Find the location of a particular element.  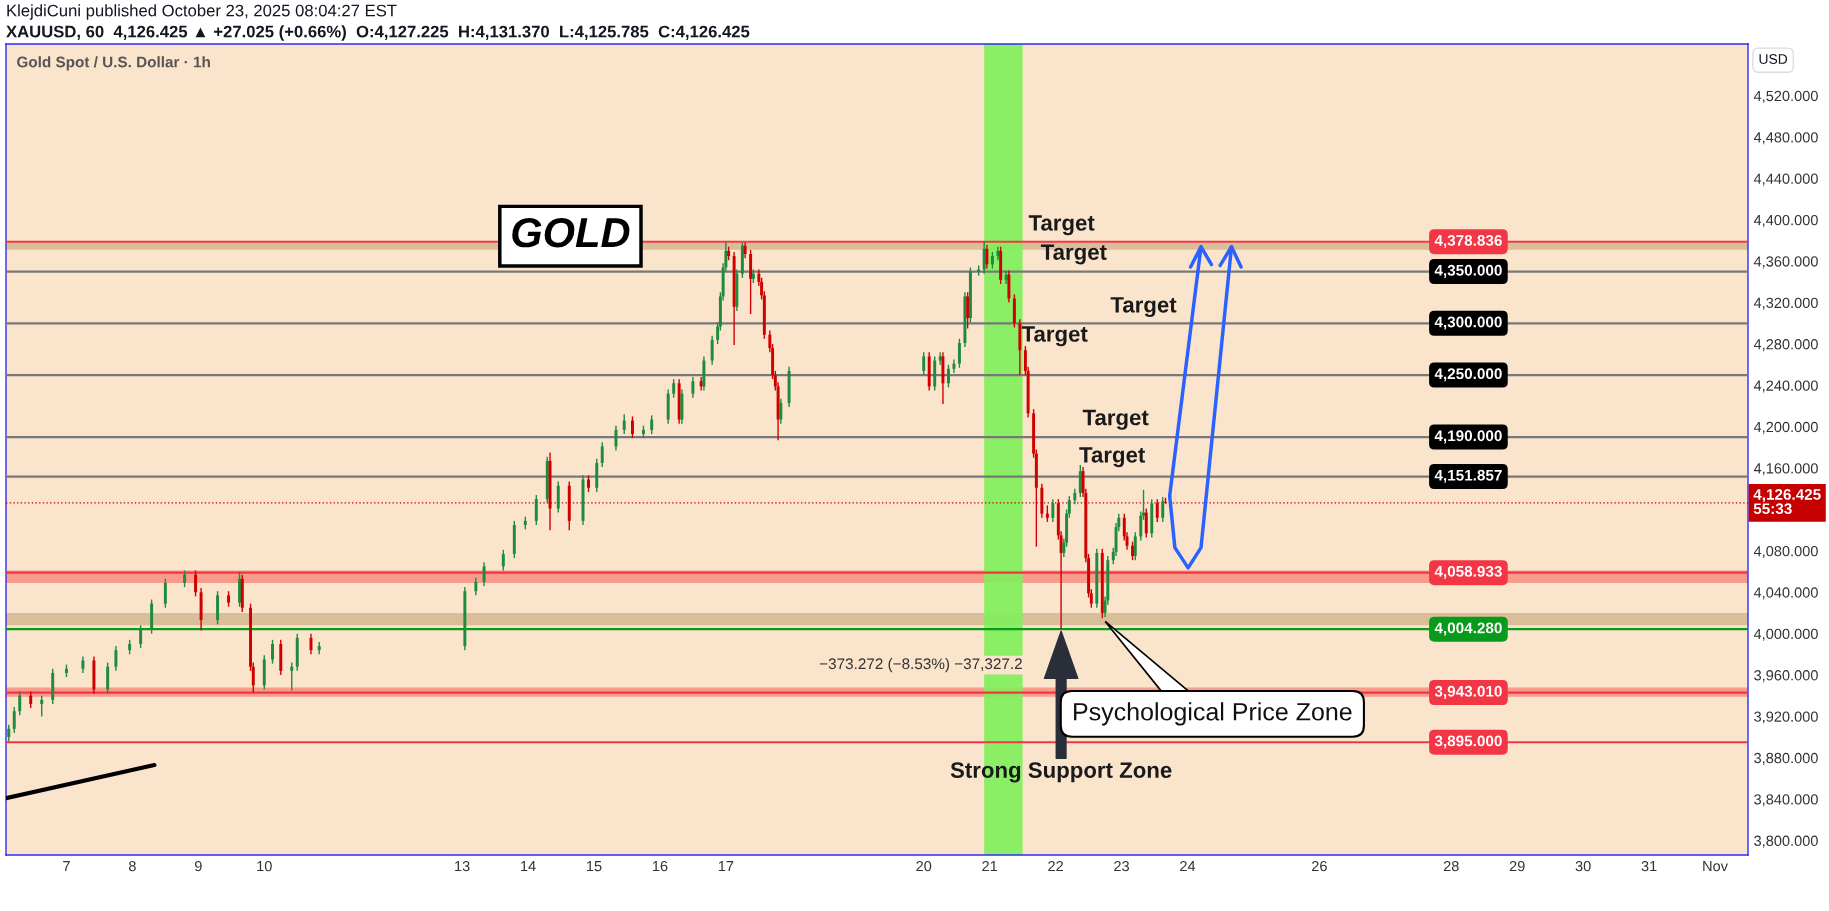

y-axis-title: USD is located at coordinates (1773, 59).